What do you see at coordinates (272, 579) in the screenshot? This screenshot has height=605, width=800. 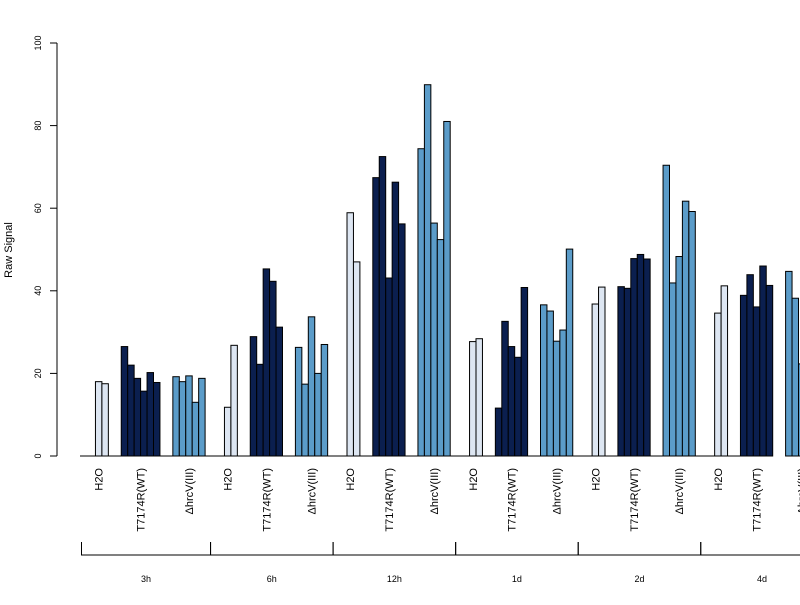 I see `group-label: 6h` at bounding box center [272, 579].